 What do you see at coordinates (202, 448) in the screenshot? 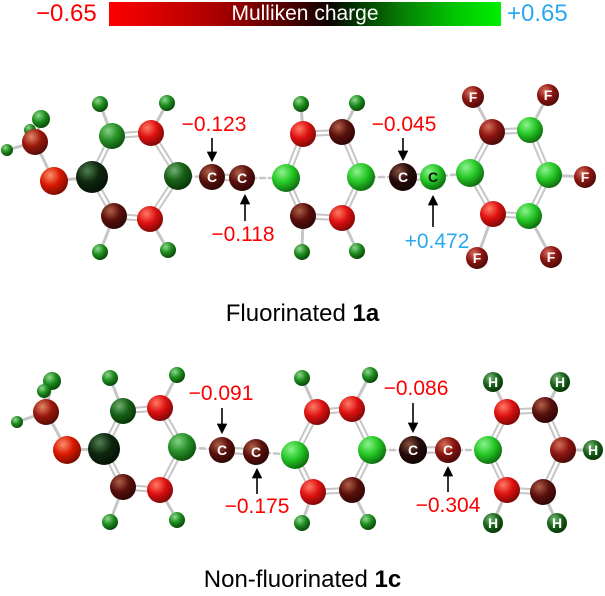
I see `bond` at bounding box center [202, 448].